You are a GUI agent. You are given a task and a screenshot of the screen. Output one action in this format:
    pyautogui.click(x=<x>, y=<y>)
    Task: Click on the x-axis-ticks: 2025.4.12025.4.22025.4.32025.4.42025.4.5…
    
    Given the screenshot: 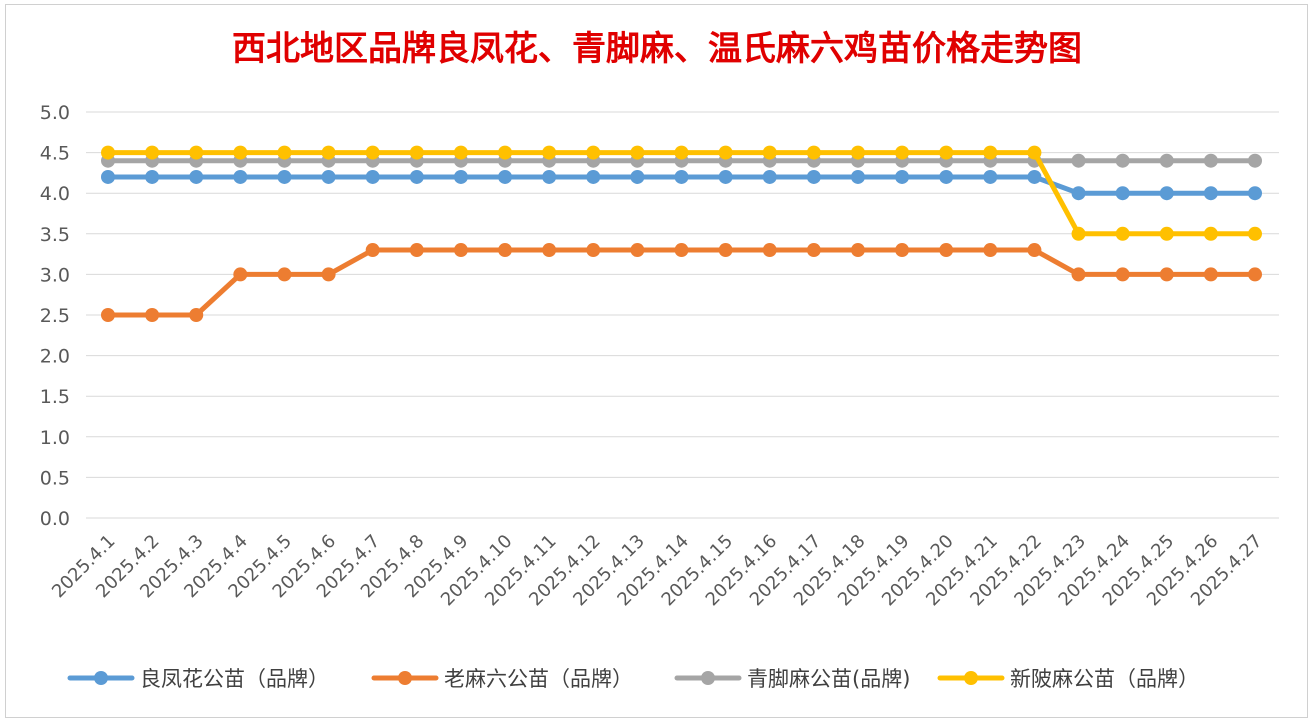 What is the action you would take?
    pyautogui.click(x=657, y=571)
    